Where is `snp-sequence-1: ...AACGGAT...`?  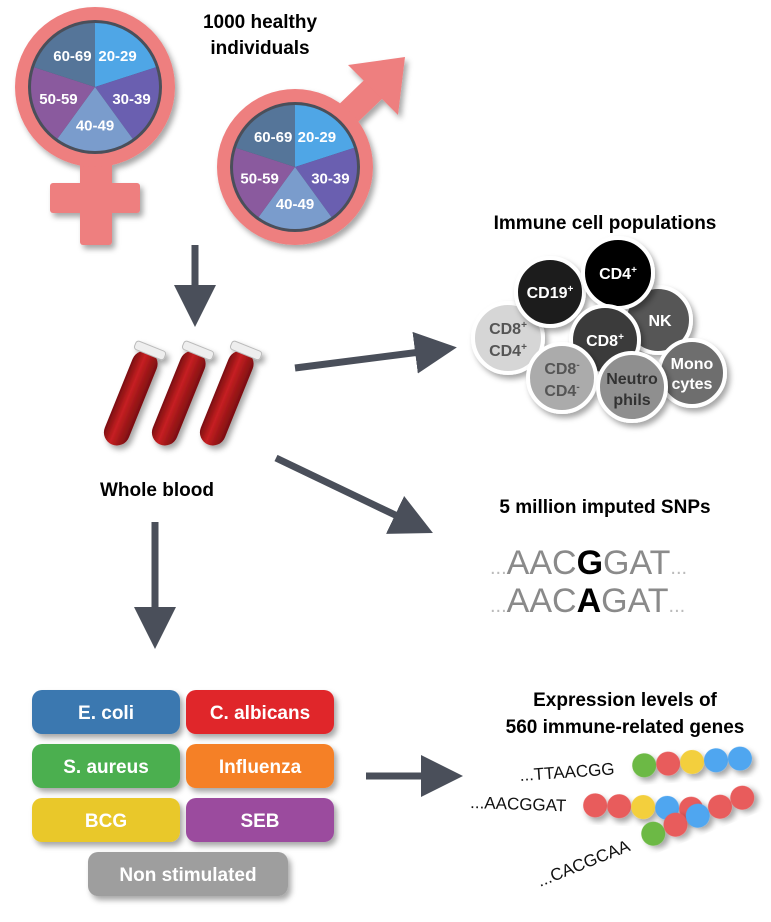
snp-sequence-1: ...AACGGAT... is located at coordinates (588, 563).